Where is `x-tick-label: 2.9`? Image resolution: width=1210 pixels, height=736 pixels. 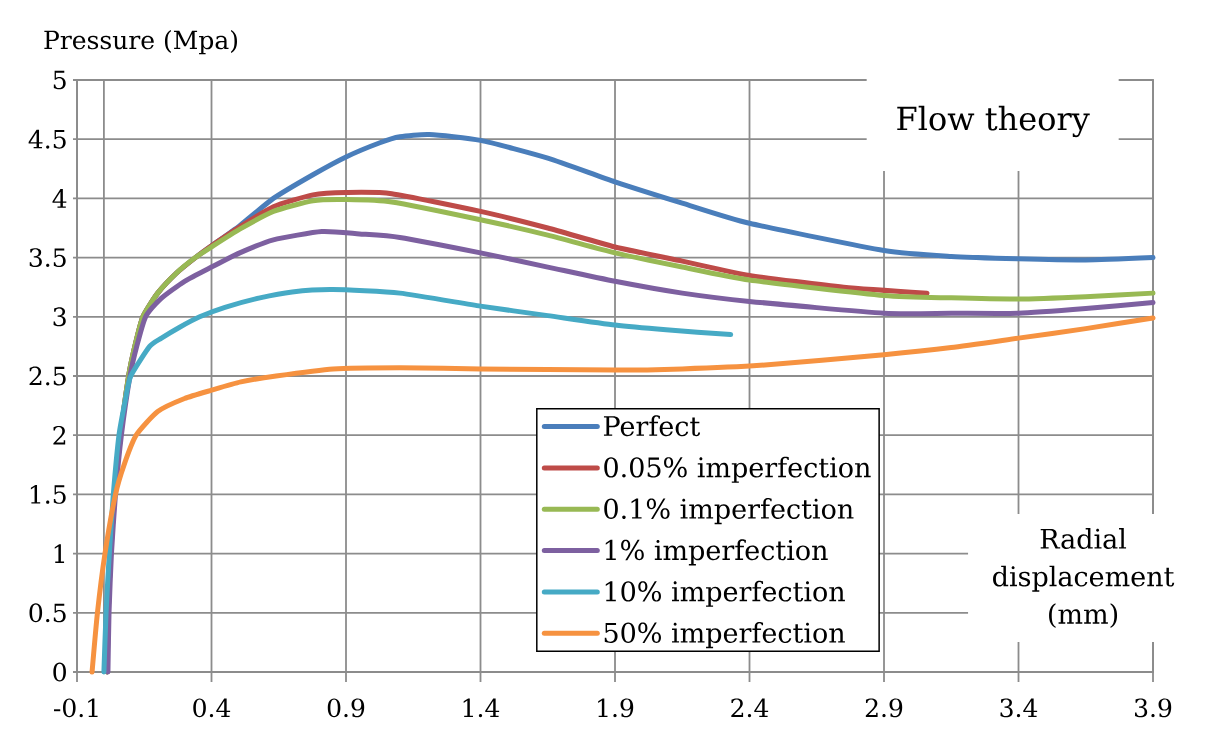
x-tick-label: 2.9 is located at coordinates (884, 708).